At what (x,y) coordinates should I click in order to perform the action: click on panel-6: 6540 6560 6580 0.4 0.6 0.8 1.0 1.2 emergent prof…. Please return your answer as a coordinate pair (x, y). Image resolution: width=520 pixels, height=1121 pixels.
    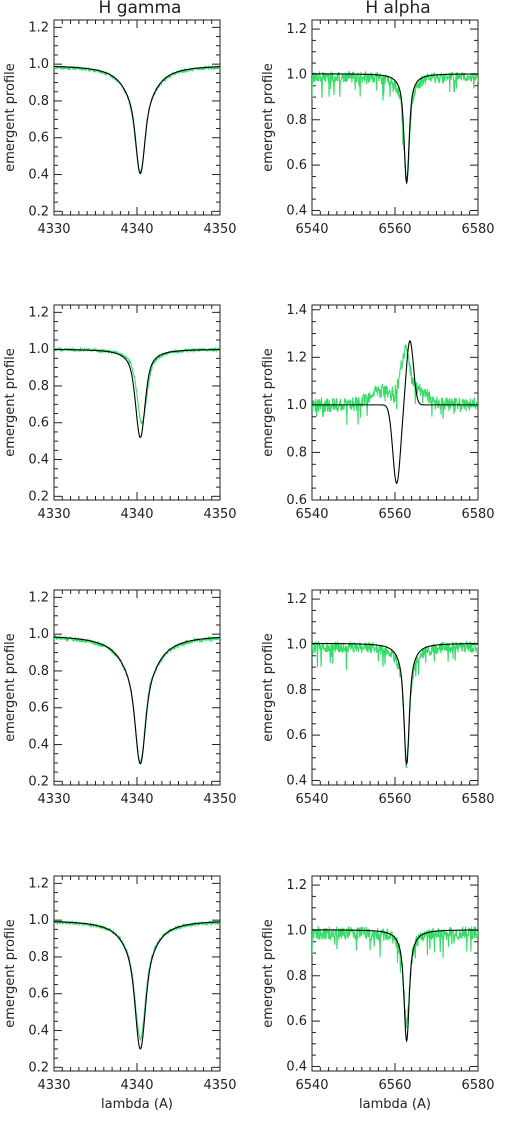
    Looking at the image, I should click on (378, 698).